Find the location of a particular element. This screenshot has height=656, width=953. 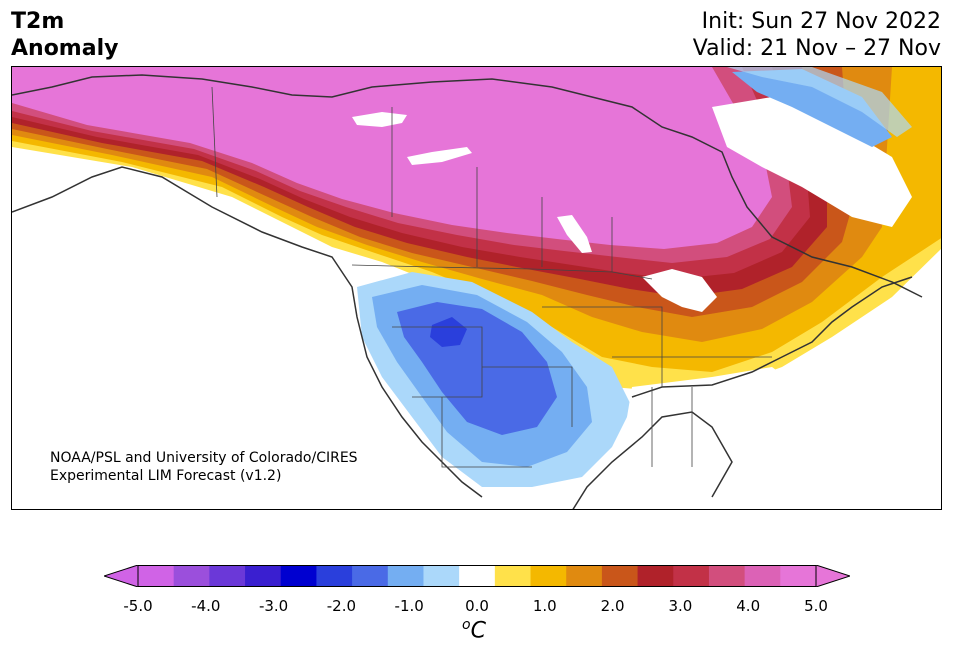

colorbar-tick-label: 0.0 is located at coordinates (477, 606).